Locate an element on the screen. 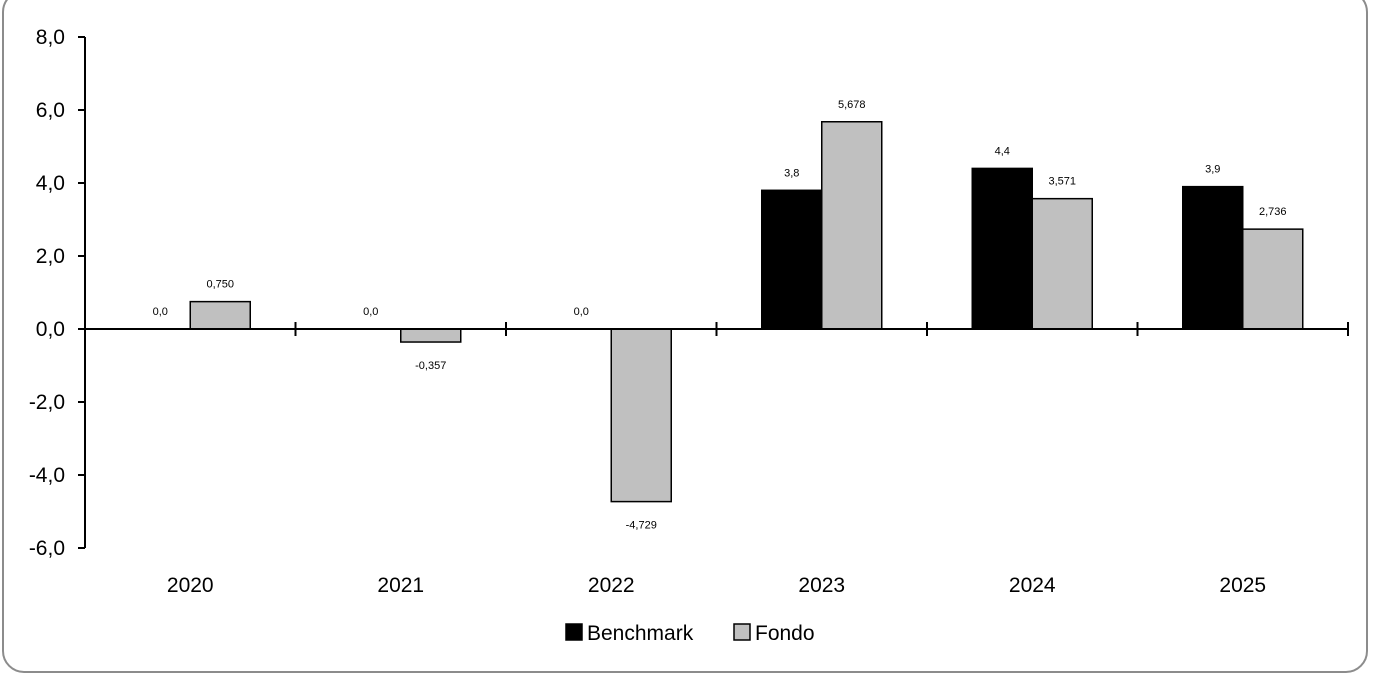 This screenshot has width=1373, height=675. data-label-fondo-2022: -4,729 is located at coordinates (641, 526).